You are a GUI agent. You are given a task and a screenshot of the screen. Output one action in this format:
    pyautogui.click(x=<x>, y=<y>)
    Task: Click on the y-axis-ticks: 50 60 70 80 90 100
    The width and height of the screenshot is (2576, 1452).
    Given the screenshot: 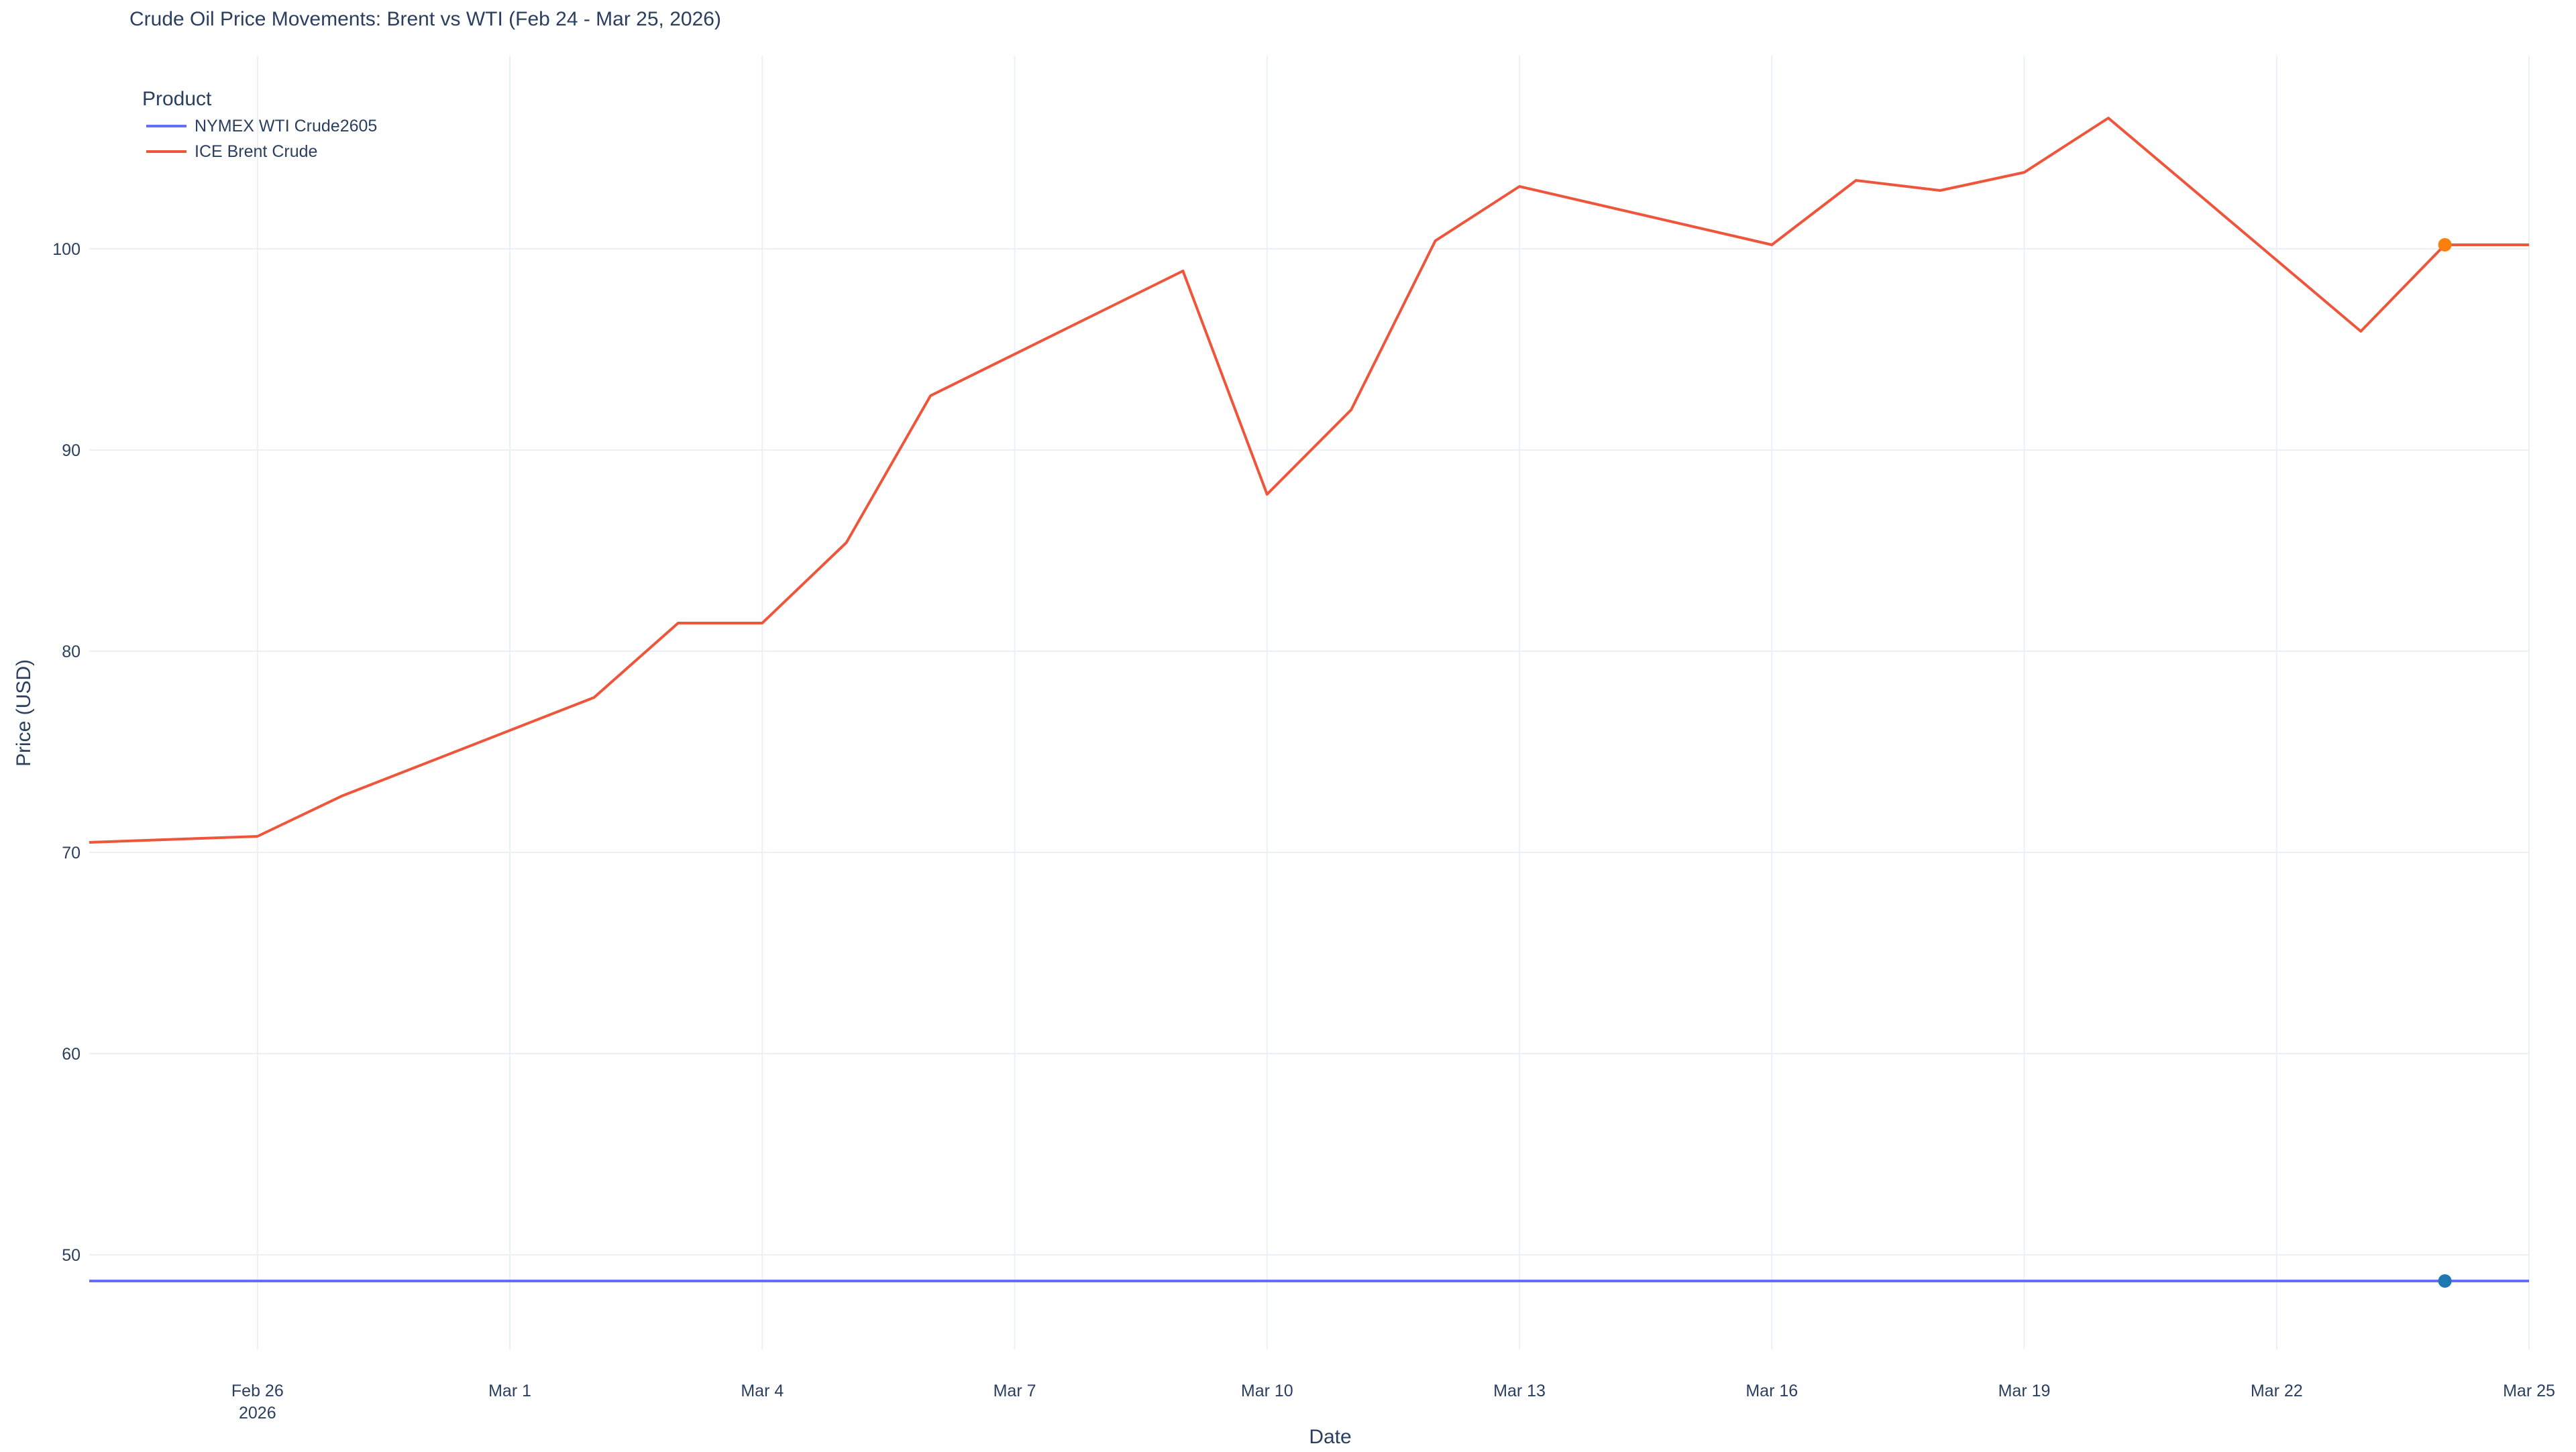 What is the action you would take?
    pyautogui.click(x=66, y=752)
    